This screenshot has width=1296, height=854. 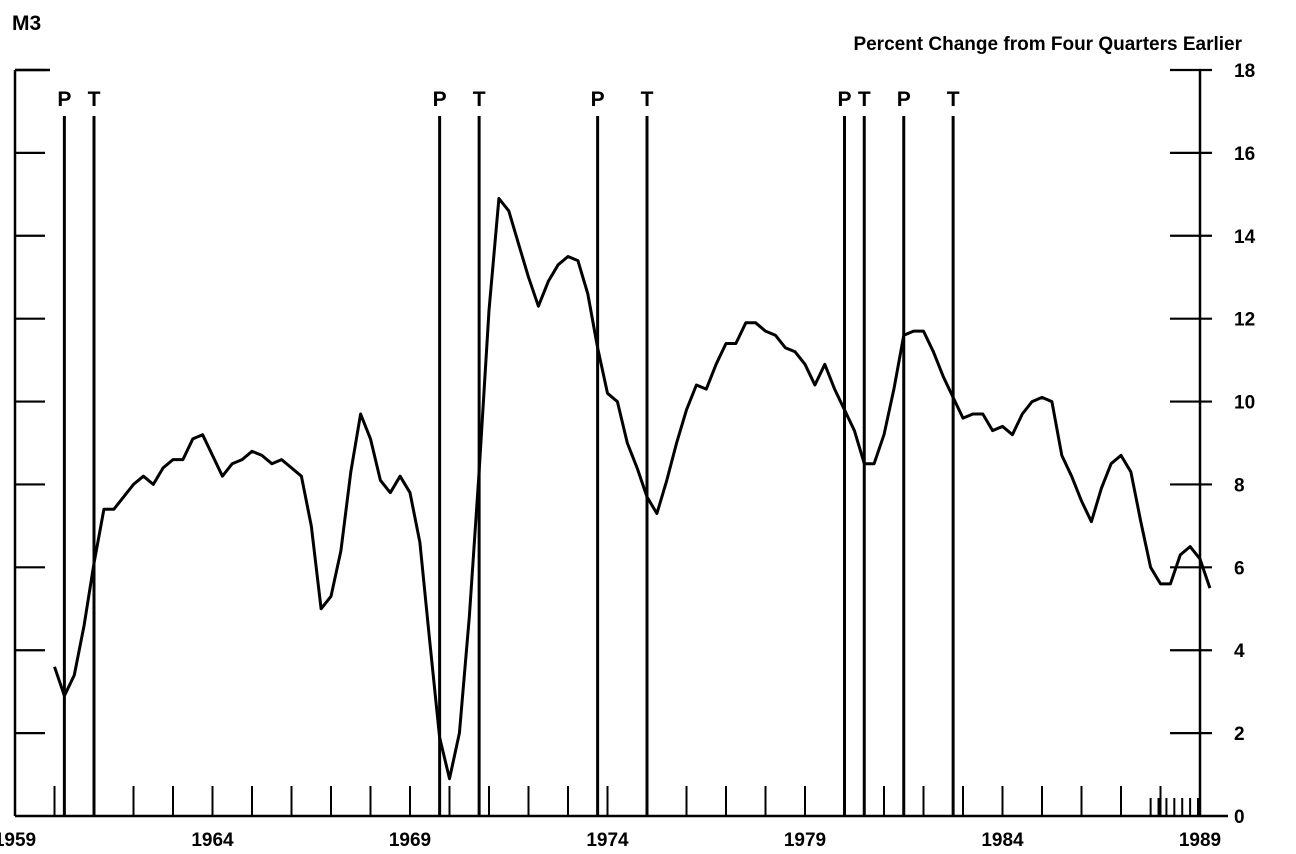 What do you see at coordinates (1245, 237) in the screenshot?
I see `y-tick-label: 14` at bounding box center [1245, 237].